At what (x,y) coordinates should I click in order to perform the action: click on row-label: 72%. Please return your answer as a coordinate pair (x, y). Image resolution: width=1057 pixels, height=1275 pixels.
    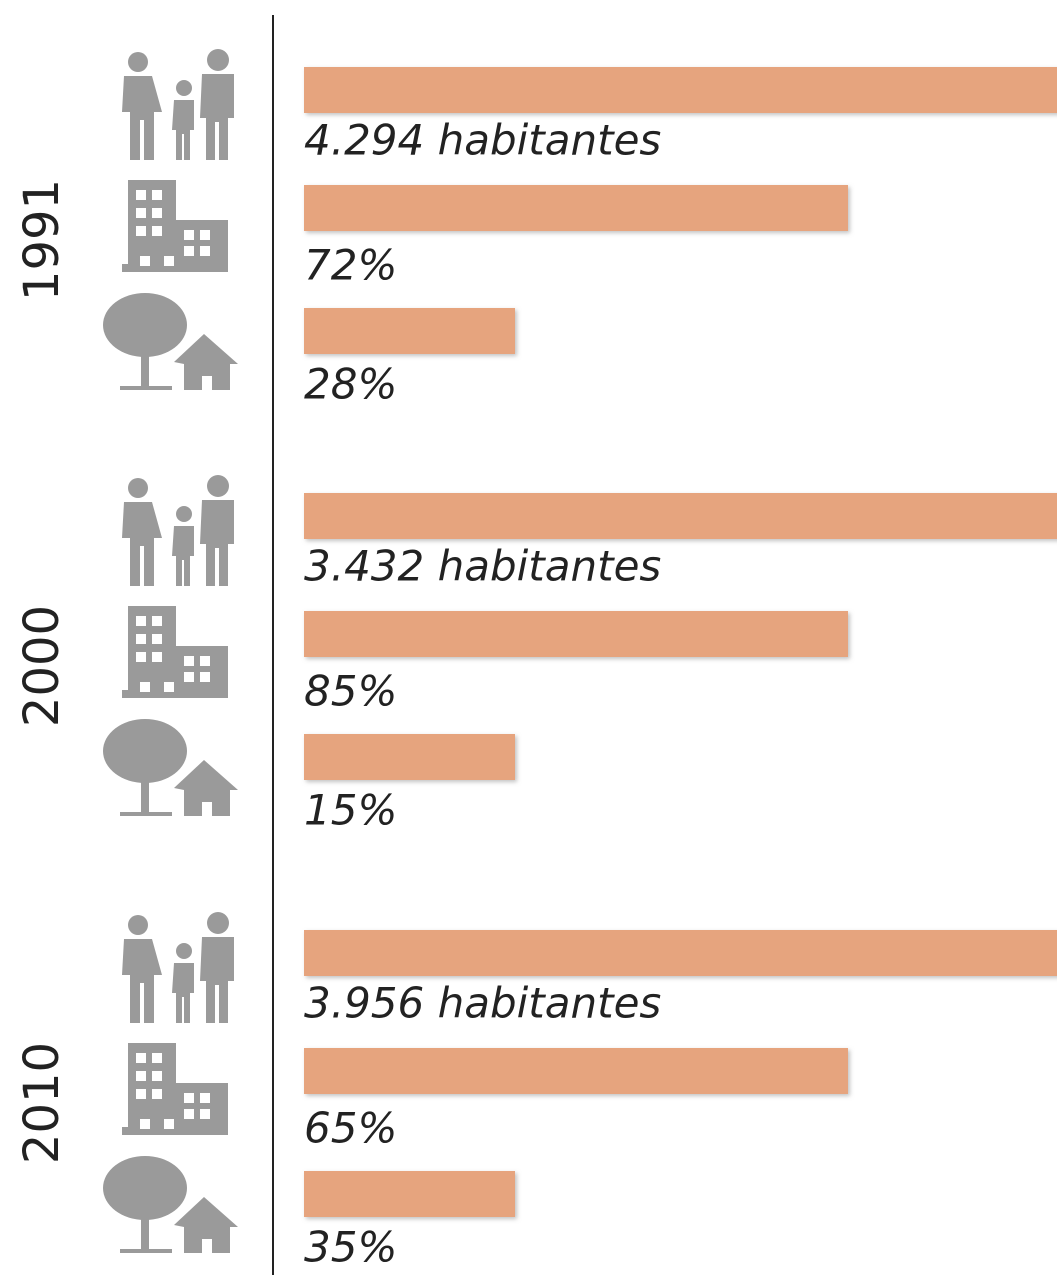
    Looking at the image, I should click on (350, 265).